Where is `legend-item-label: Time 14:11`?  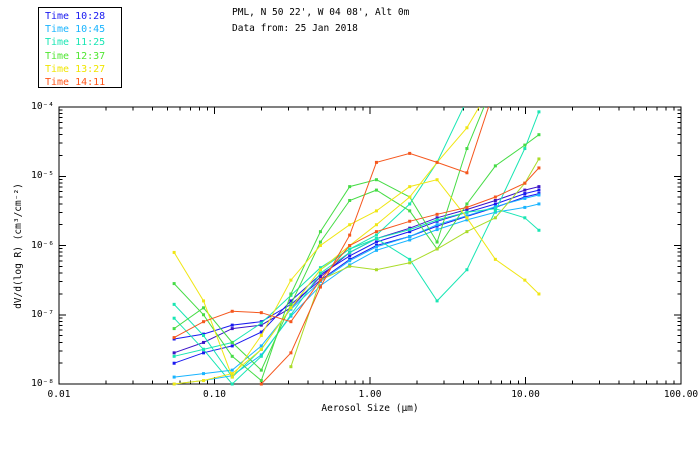 legend-item-label: Time 14:11 is located at coordinates (75, 83).